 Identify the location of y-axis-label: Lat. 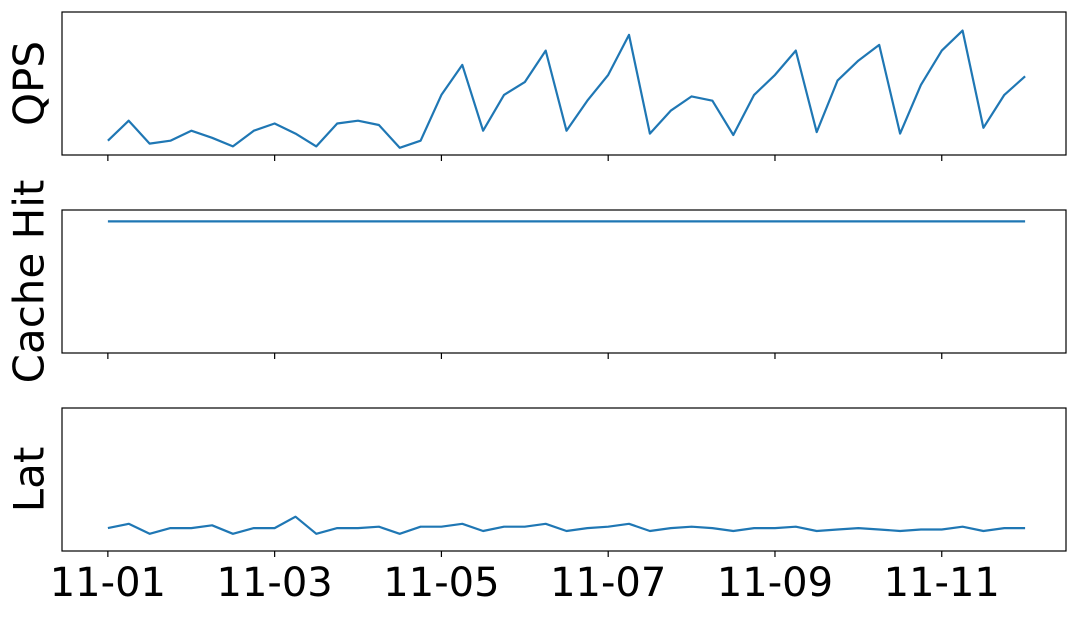
(29, 480).